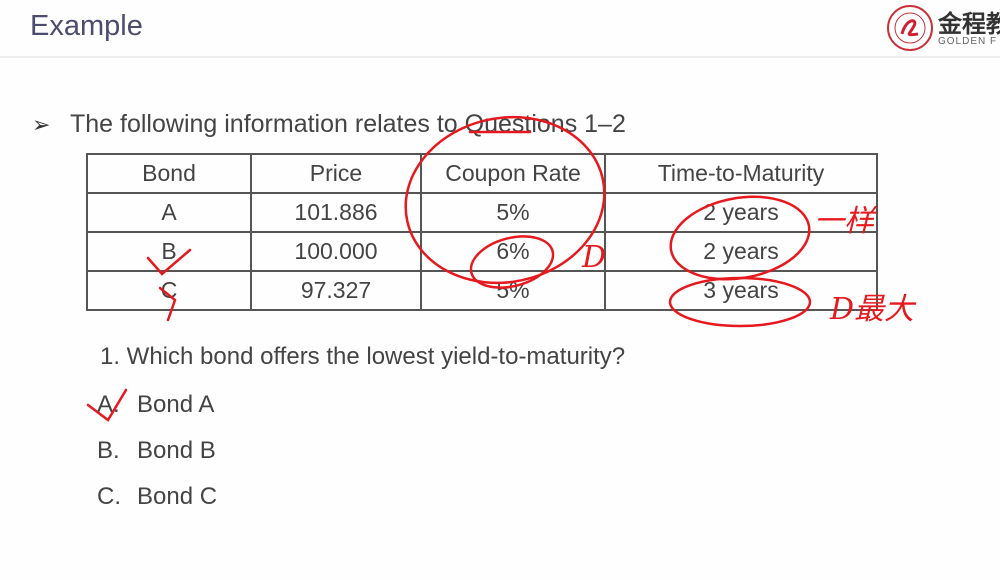  I want to click on option-text: Bond B, so click(176, 450).